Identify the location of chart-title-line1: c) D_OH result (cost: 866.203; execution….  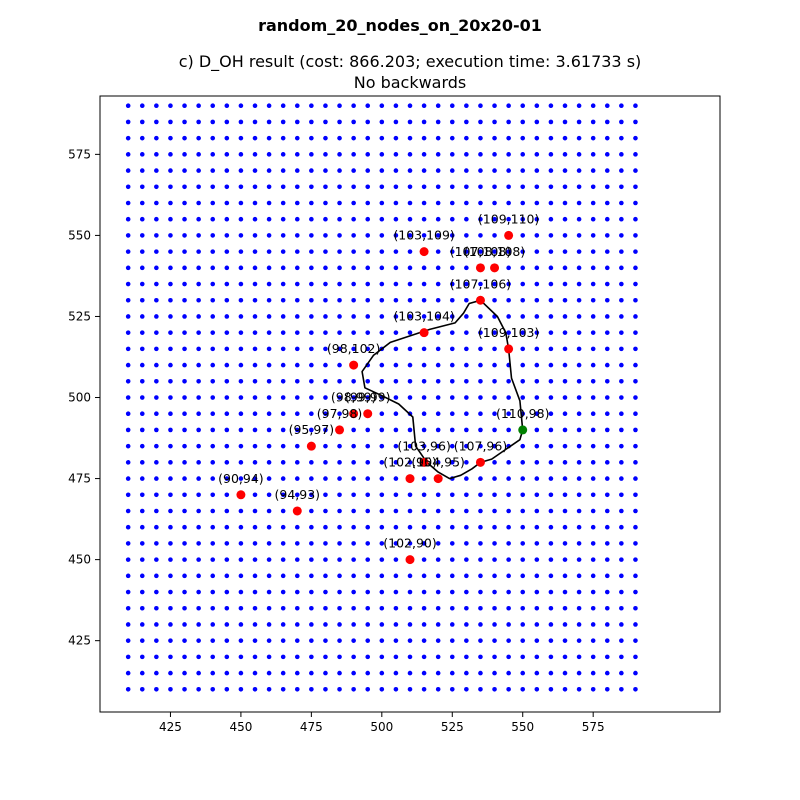
(410, 62).